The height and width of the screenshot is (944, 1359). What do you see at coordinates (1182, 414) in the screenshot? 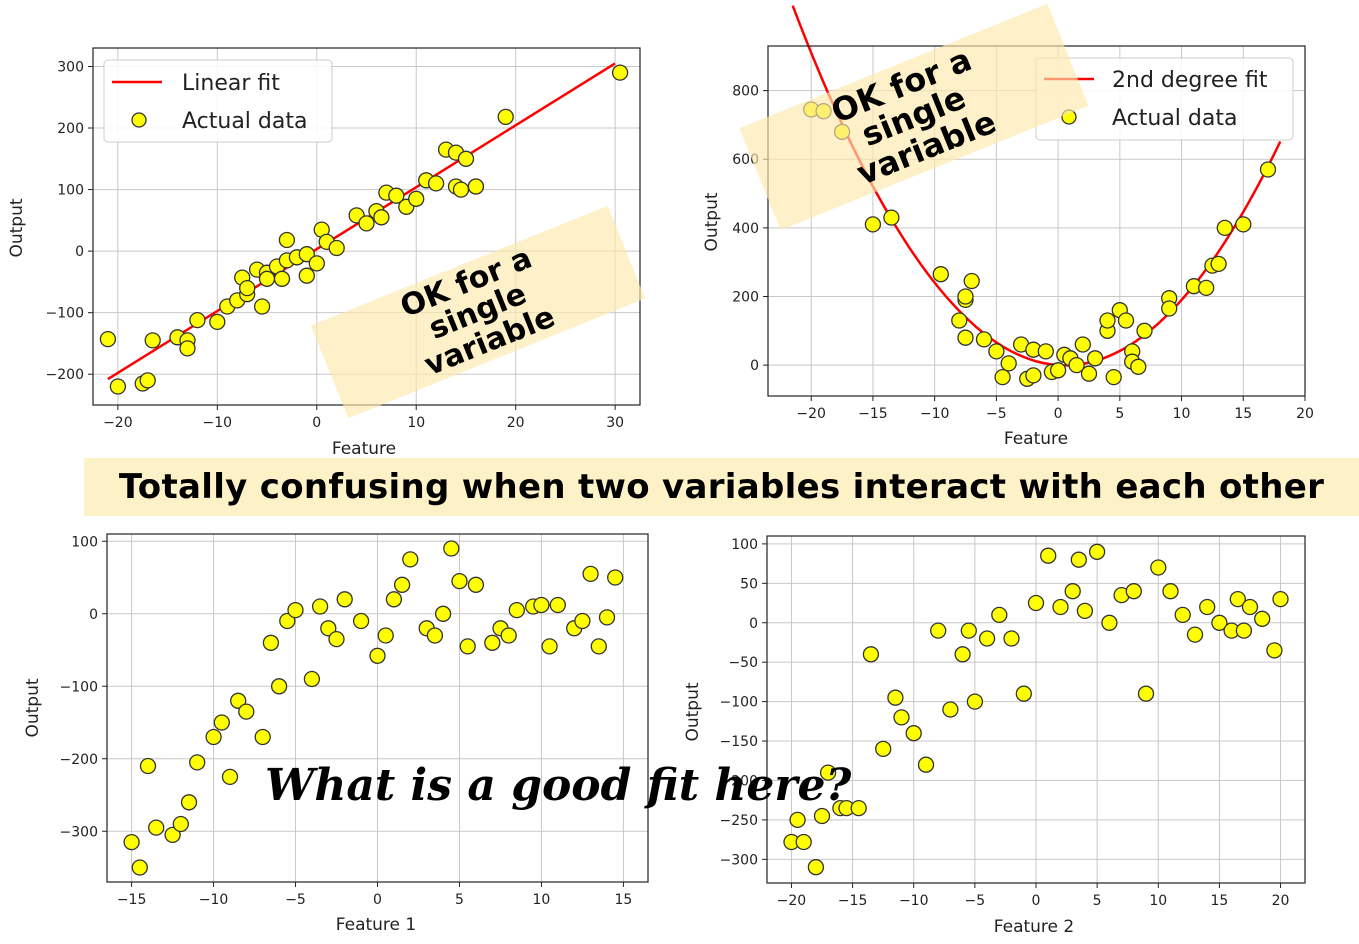
I see `x-tick-label: 10` at bounding box center [1182, 414].